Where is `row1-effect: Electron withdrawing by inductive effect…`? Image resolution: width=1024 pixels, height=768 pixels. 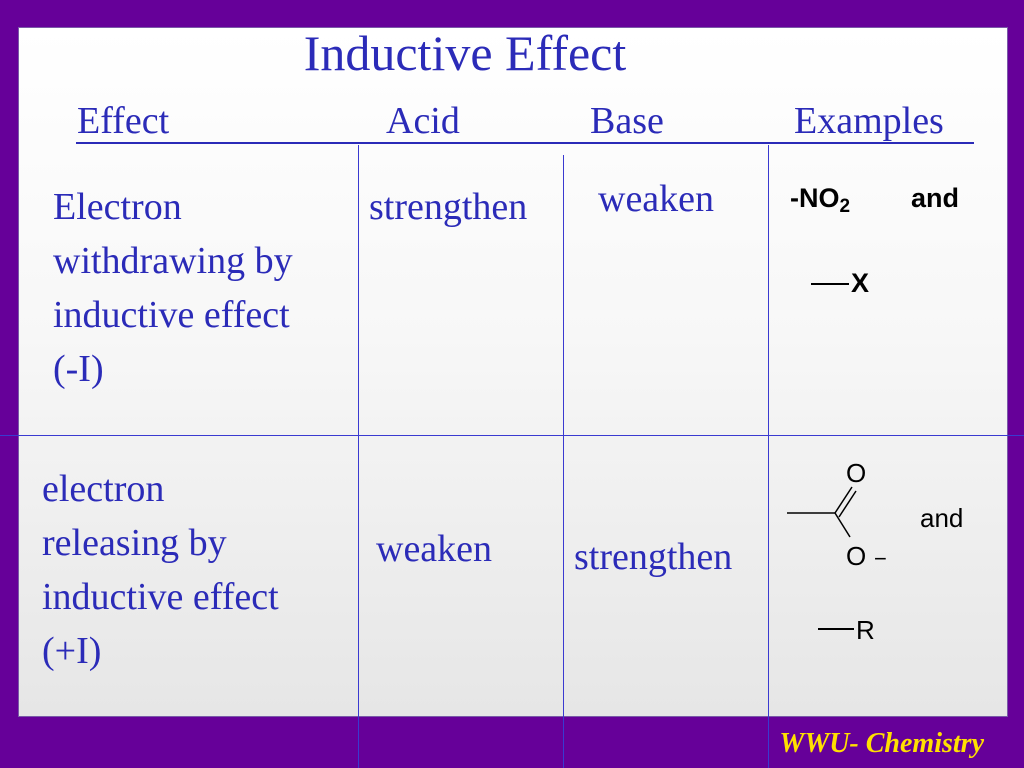
row1-effect: Electron withdrawing by inductive effect… is located at coordinates (173, 288).